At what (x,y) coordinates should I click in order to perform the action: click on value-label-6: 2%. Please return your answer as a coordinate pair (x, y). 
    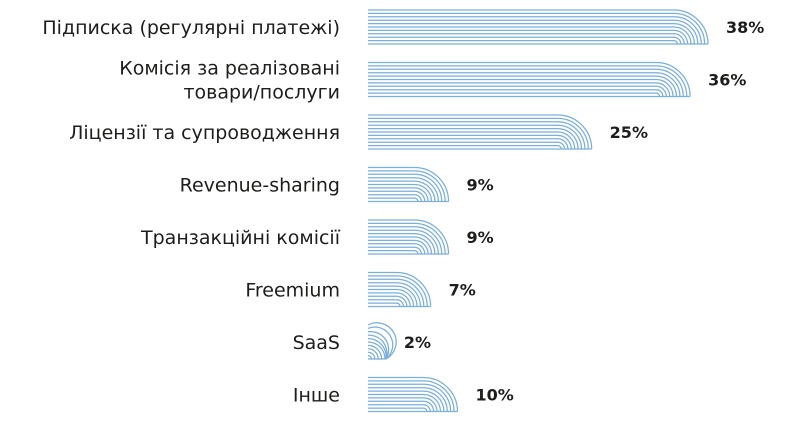
    Looking at the image, I should click on (417, 342).